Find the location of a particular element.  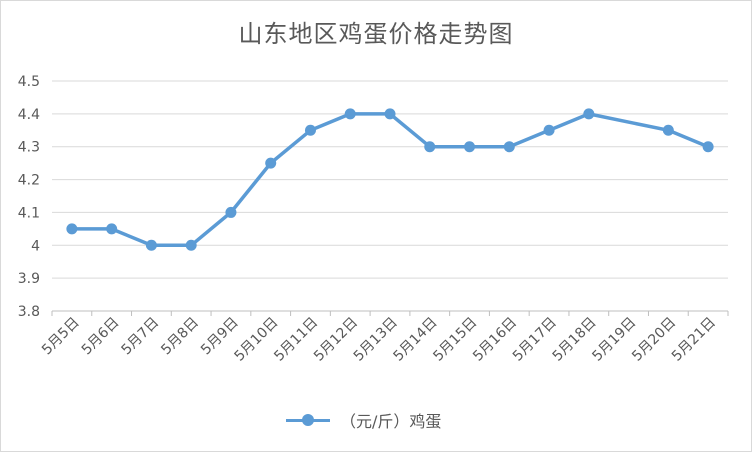

y-tick-label: 3.9 is located at coordinates (29, 279).